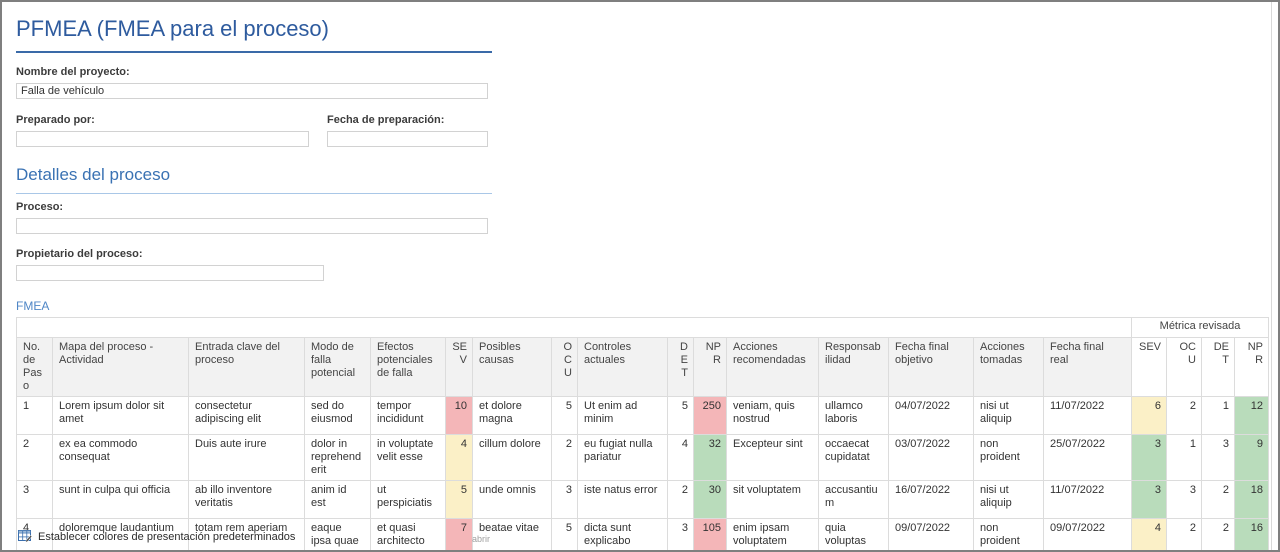 Image resolution: width=1280 pixels, height=552 pixels. What do you see at coordinates (1251, 415) in the screenshot?
I see `cell-npr2: 12` at bounding box center [1251, 415].